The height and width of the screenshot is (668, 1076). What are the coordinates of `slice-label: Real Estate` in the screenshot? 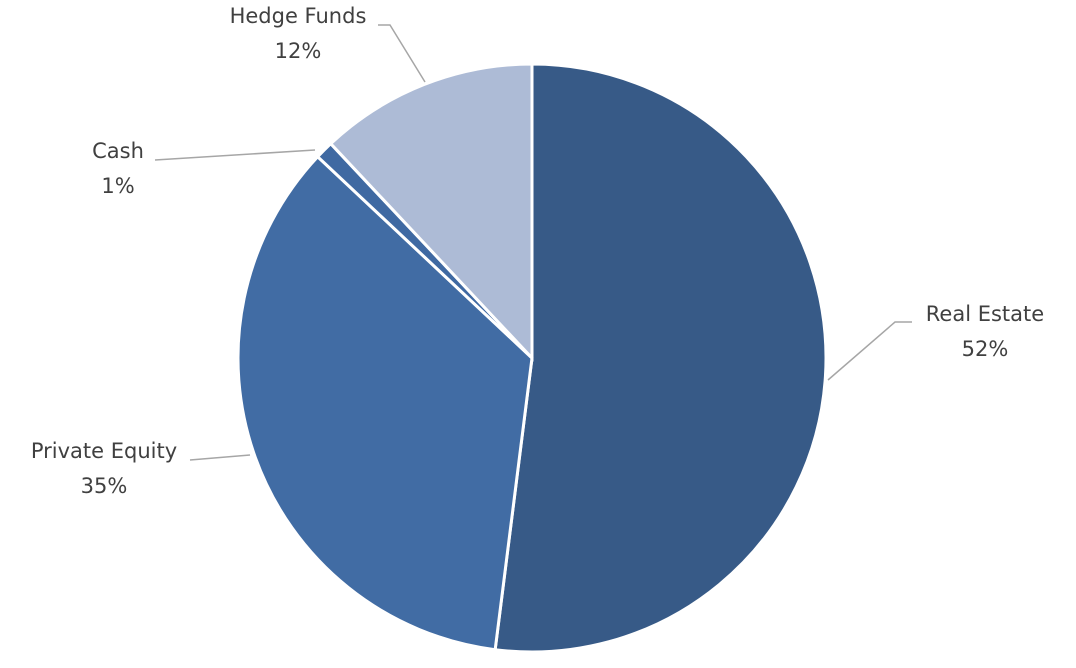 It's located at (985, 314).